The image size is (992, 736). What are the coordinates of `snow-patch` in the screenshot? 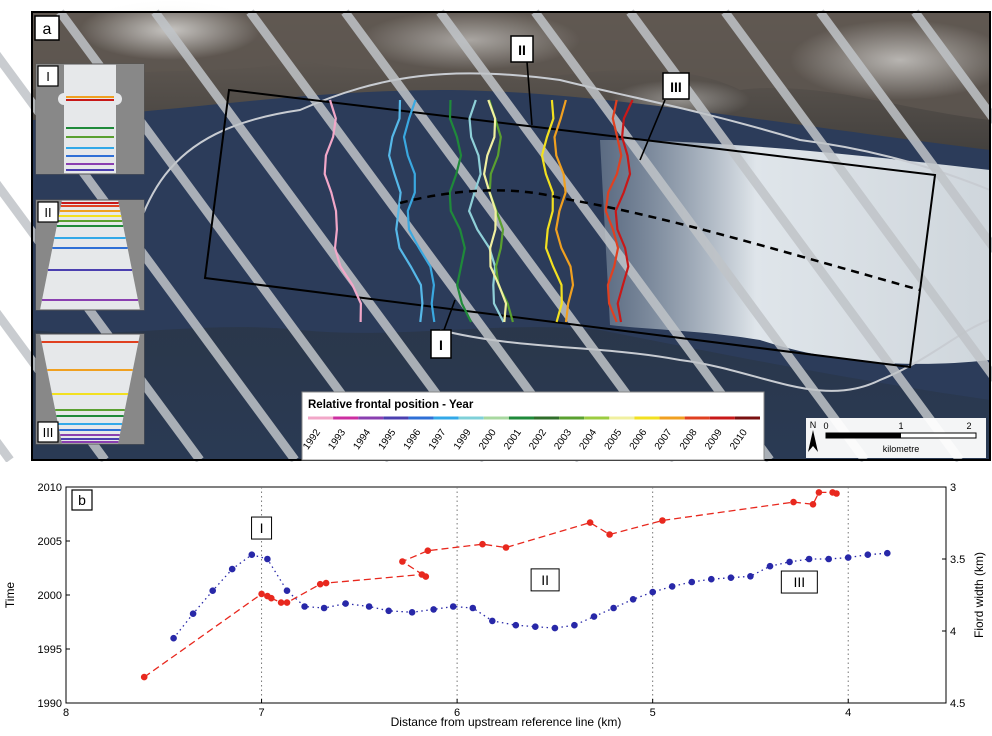 It's located at (470, 40).